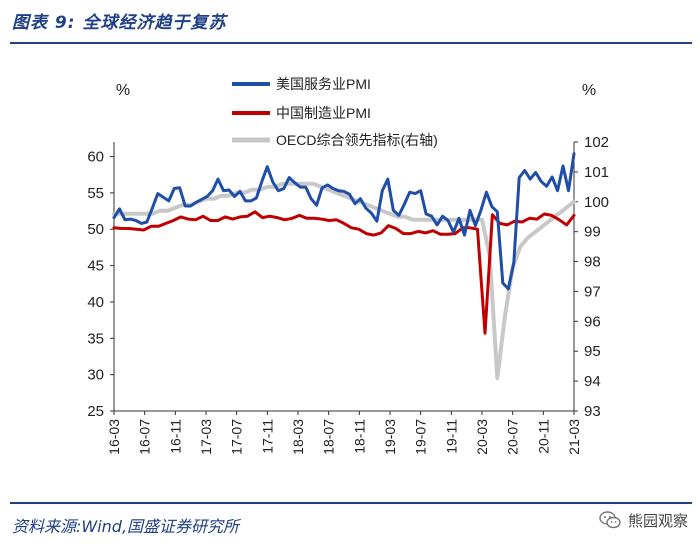  I want to click on legend-label-1: 中国制造业PMI, so click(323, 113).